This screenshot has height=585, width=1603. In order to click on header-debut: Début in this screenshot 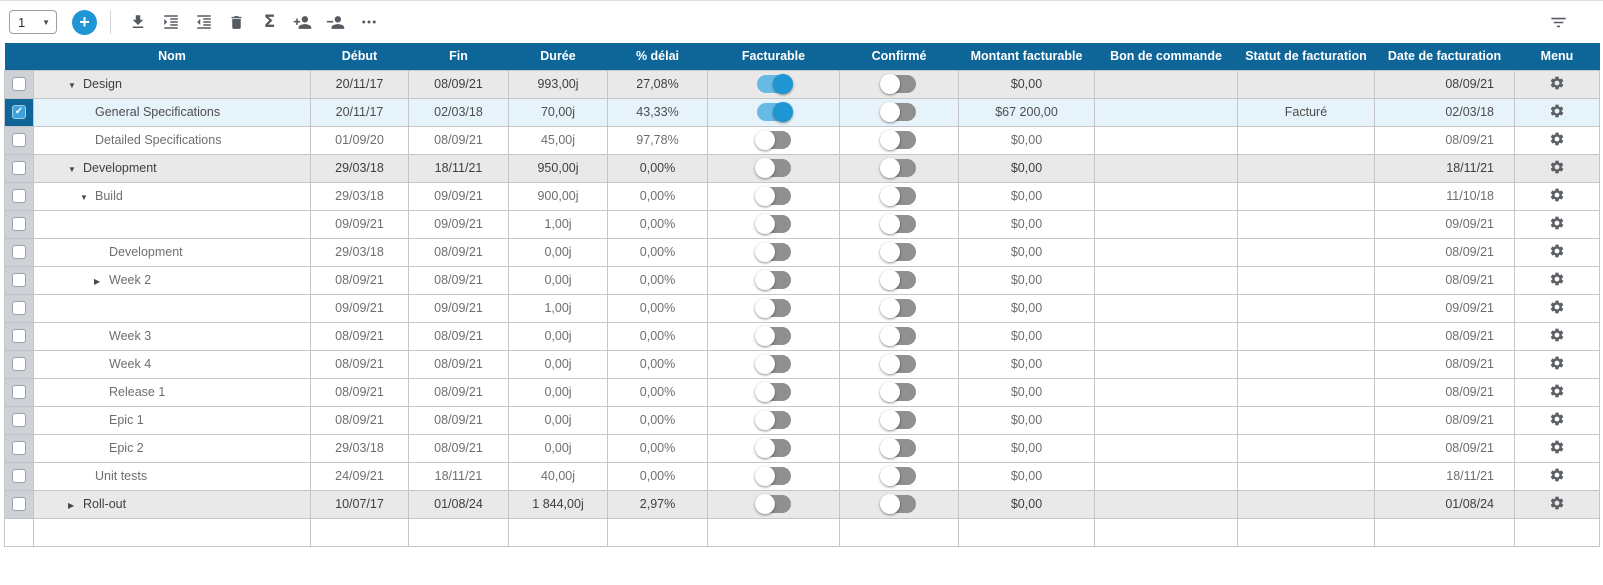, I will do `click(359, 56)`.